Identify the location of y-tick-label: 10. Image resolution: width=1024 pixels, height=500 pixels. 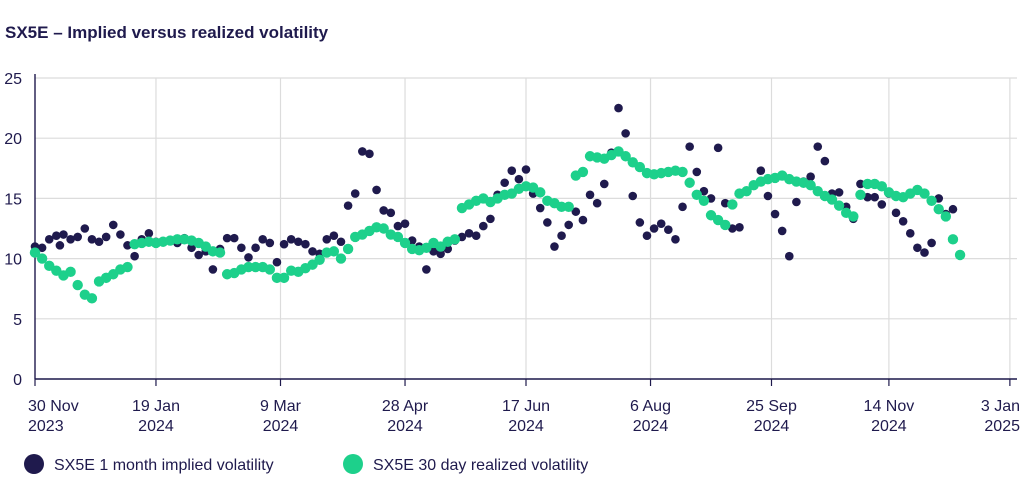
(13, 260).